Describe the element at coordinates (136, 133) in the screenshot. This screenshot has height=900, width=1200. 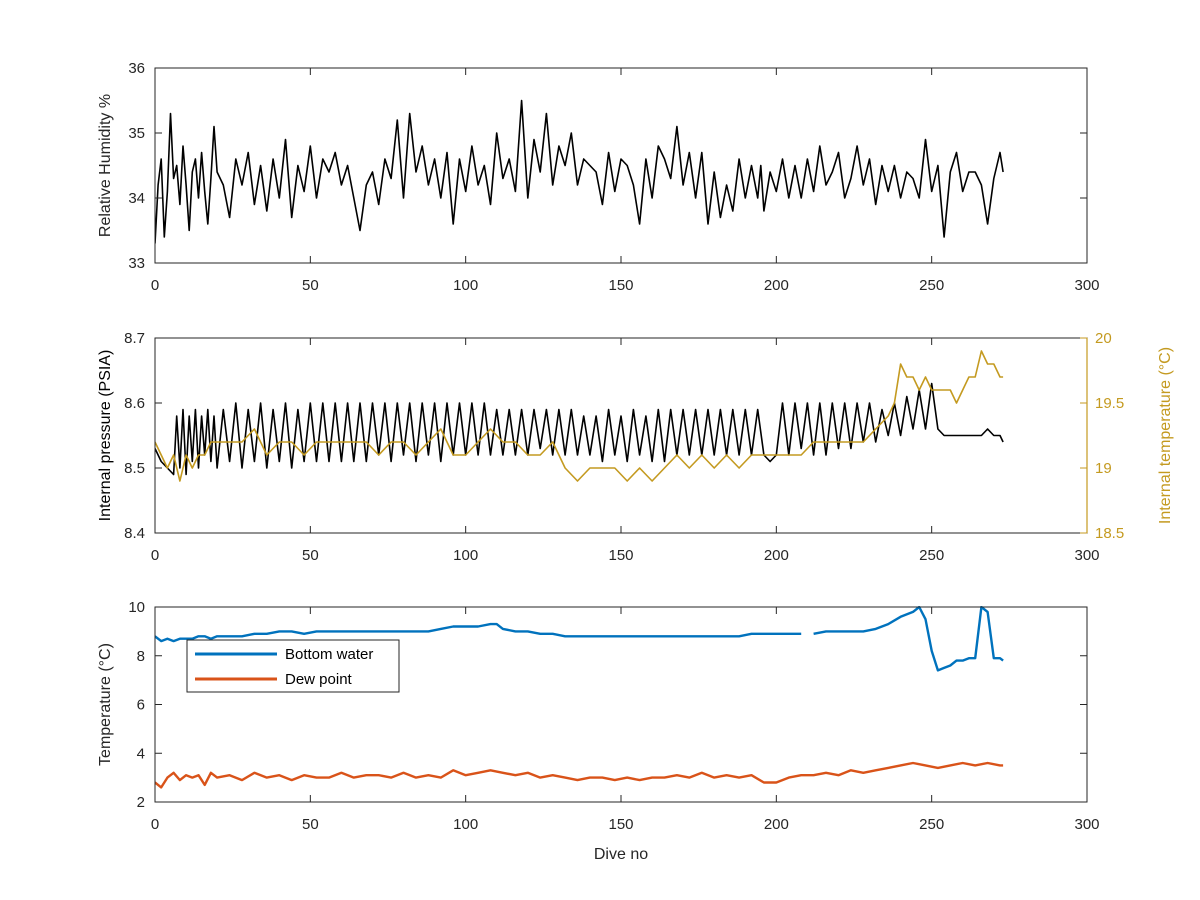
I see `y-tick-label: 35` at that location.